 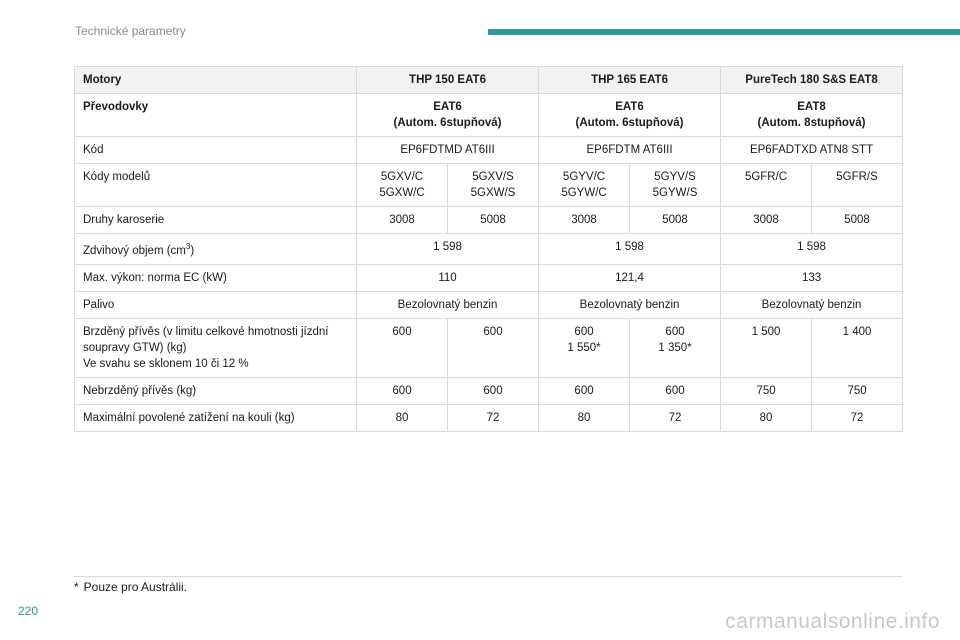 I want to click on table-cell: 600 1 550*, so click(x=584, y=347).